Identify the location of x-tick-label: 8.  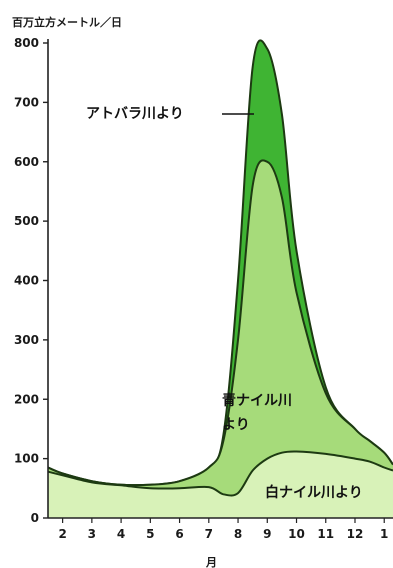
(238, 534).